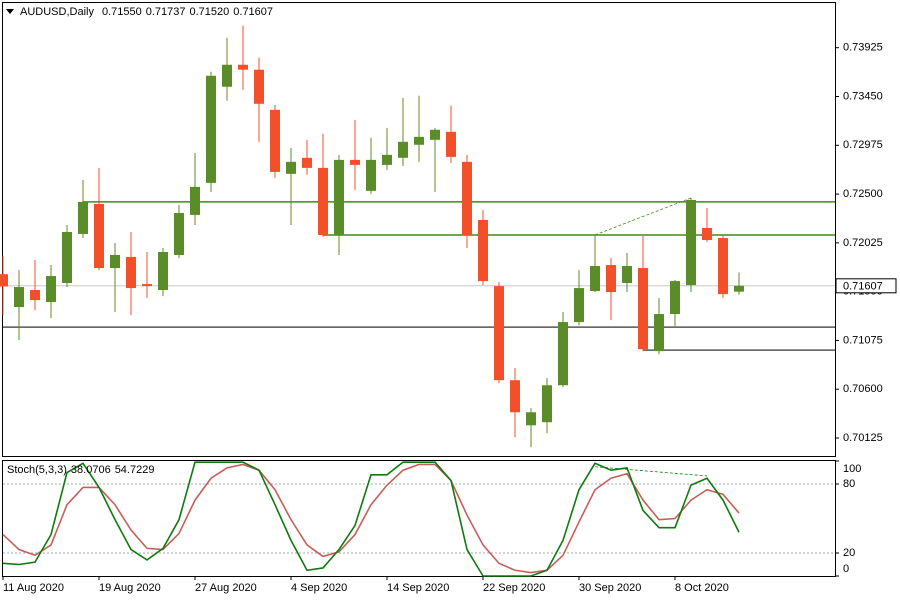  What do you see at coordinates (863, 145) in the screenshot?
I see `y-tick-label: 0.72975` at bounding box center [863, 145].